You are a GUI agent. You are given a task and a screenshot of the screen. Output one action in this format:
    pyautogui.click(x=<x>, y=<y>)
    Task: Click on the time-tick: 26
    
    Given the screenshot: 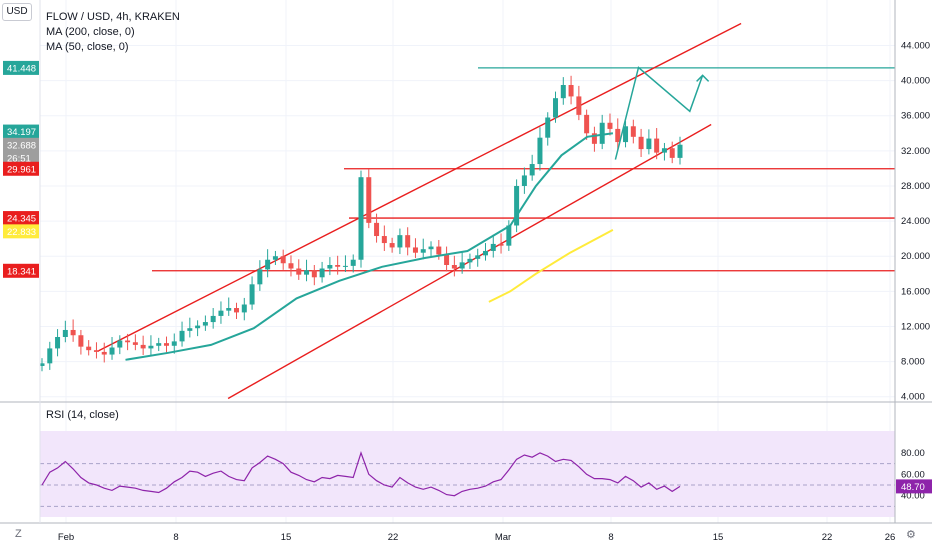 What is the action you would take?
    pyautogui.click(x=890, y=537)
    